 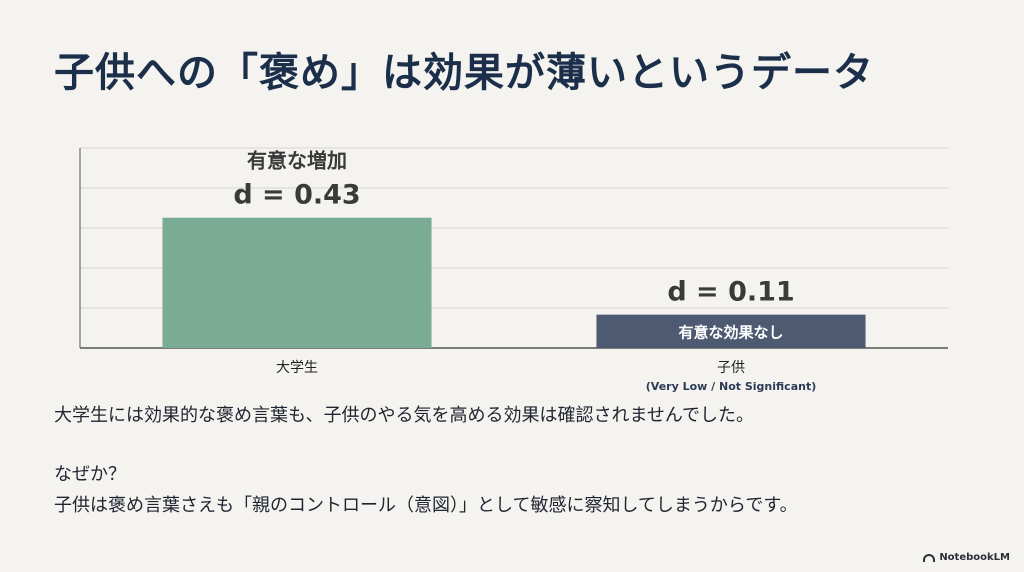 What do you see at coordinates (464, 73) in the screenshot?
I see `page-title: 子供への「褒め」は効果が薄いというデータ` at bounding box center [464, 73].